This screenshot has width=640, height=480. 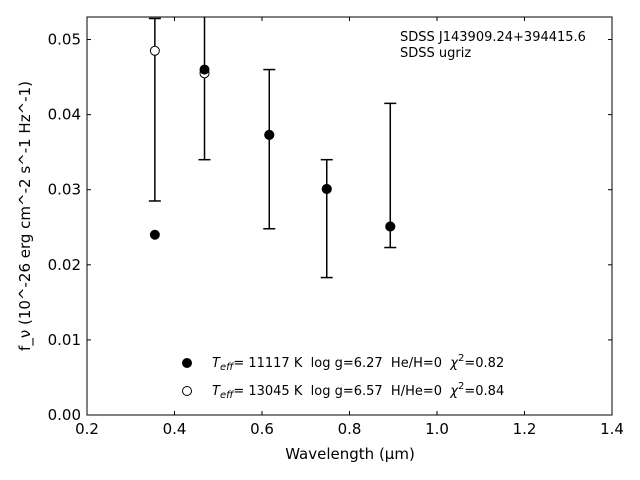 What do you see at coordinates (435, 53) in the screenshot?
I see `annotation-photometry: SDSS ugriz` at bounding box center [435, 53].